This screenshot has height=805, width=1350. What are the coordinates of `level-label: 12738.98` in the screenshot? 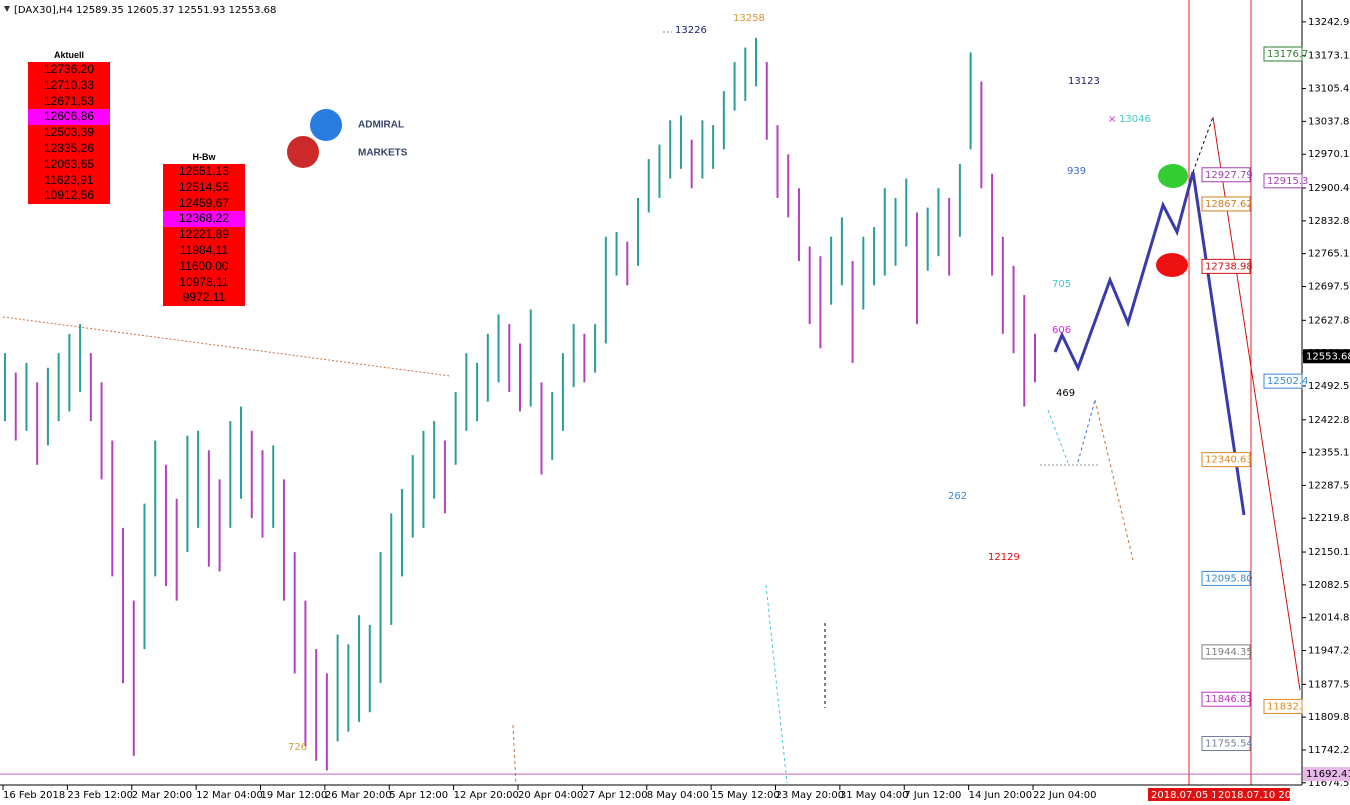 It's located at (1229, 266).